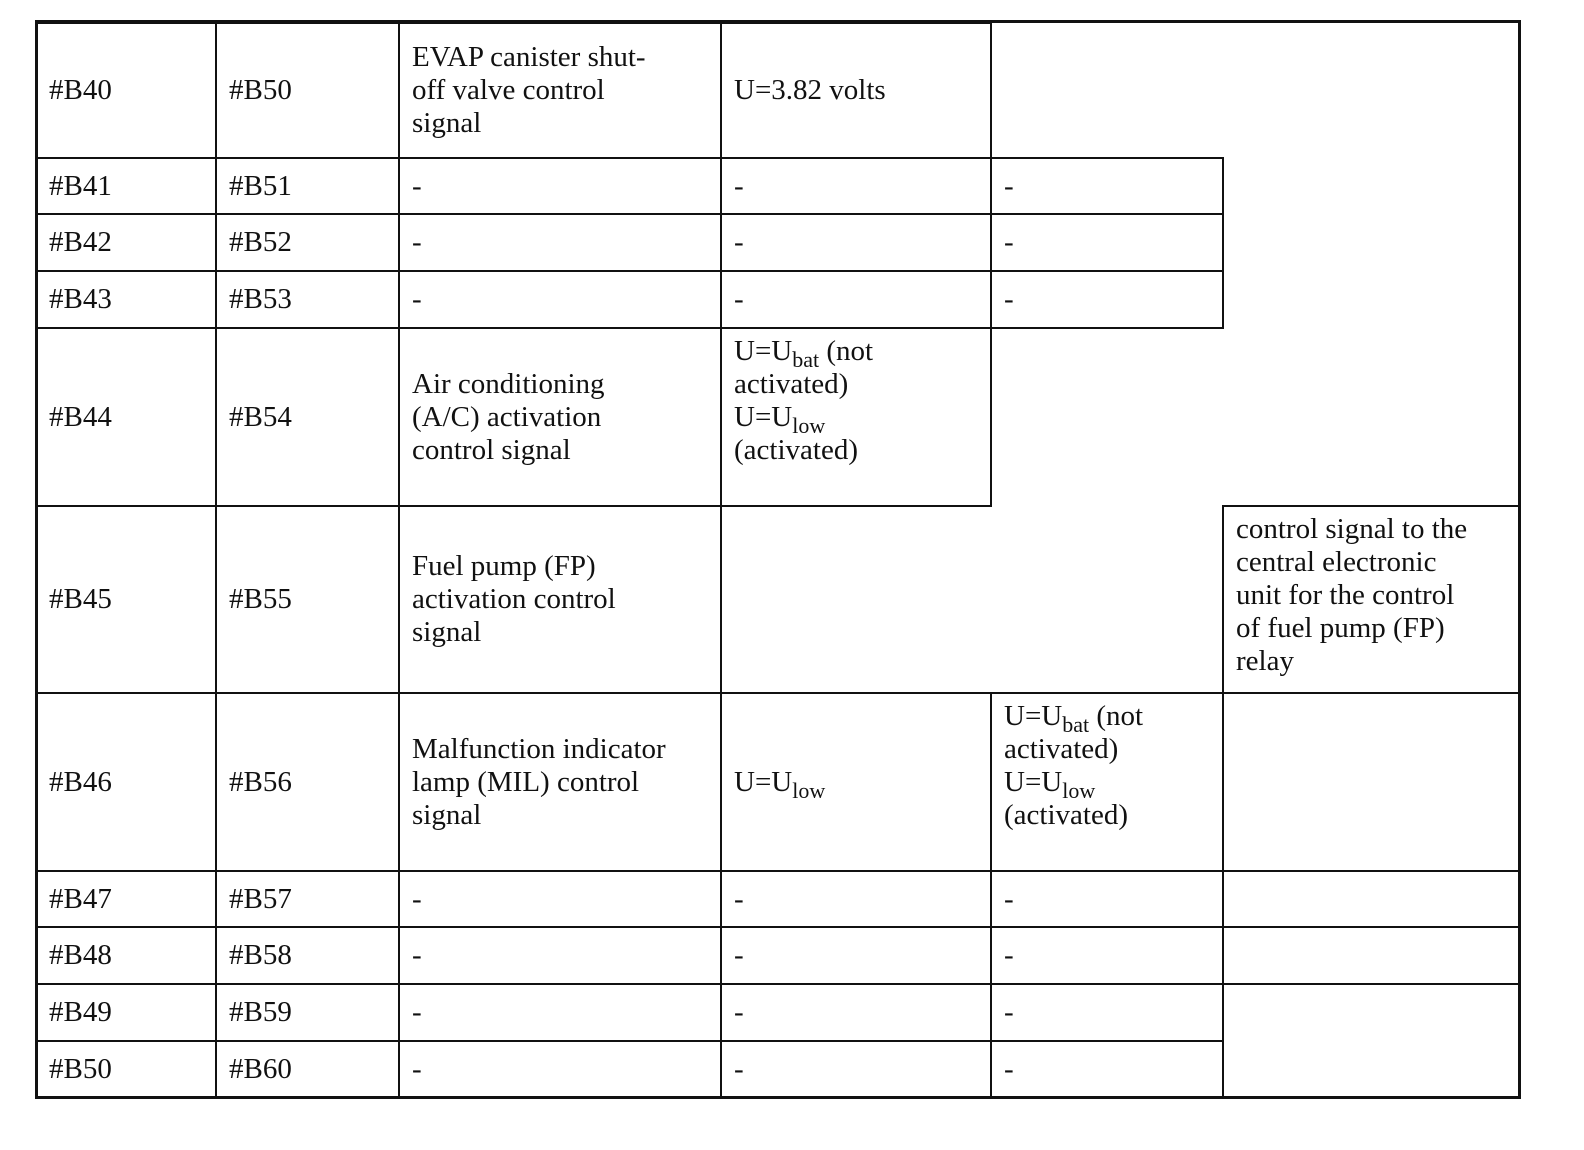  I want to click on cell-text: U=3.82 volts, so click(810, 90).